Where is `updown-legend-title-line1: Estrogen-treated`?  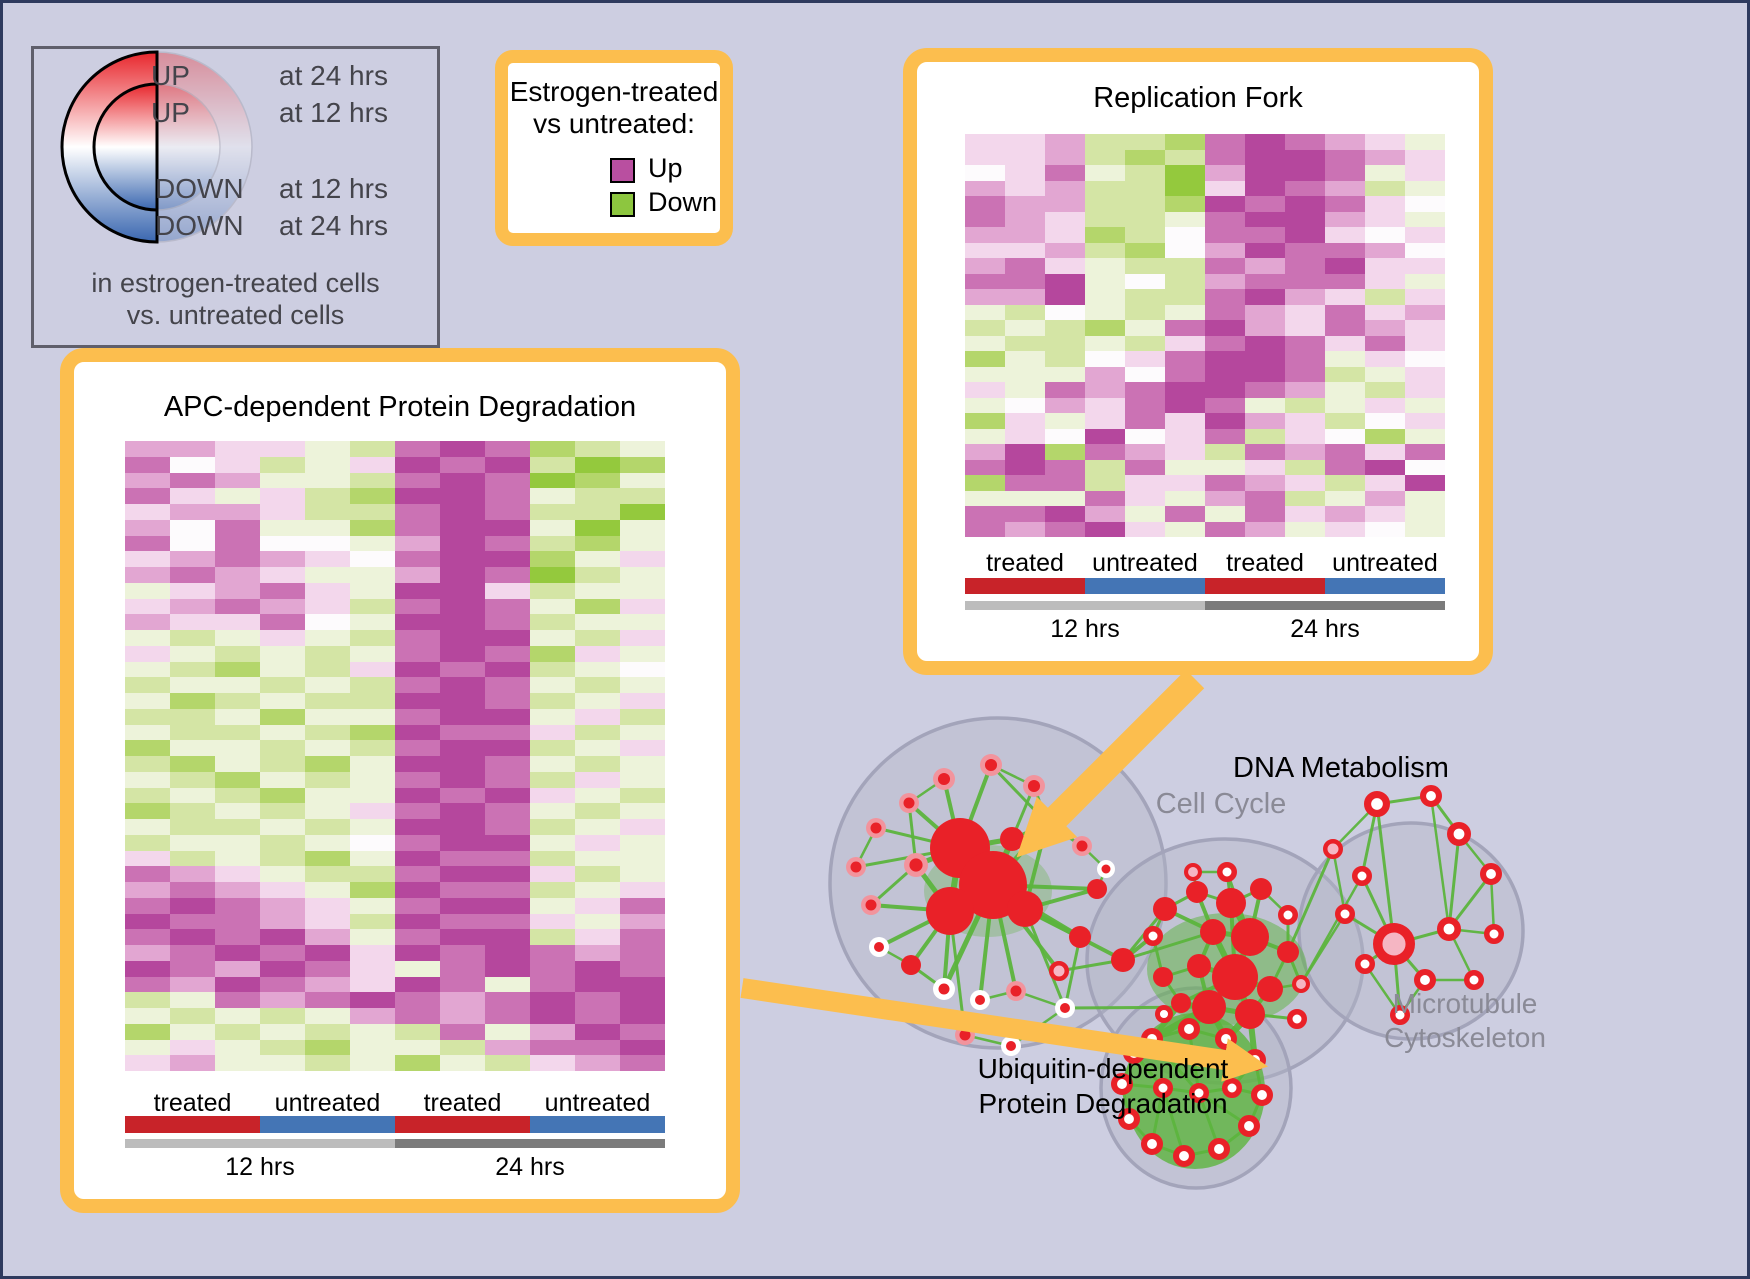
updown-legend-title-line1: Estrogen-treated is located at coordinates (614, 91).